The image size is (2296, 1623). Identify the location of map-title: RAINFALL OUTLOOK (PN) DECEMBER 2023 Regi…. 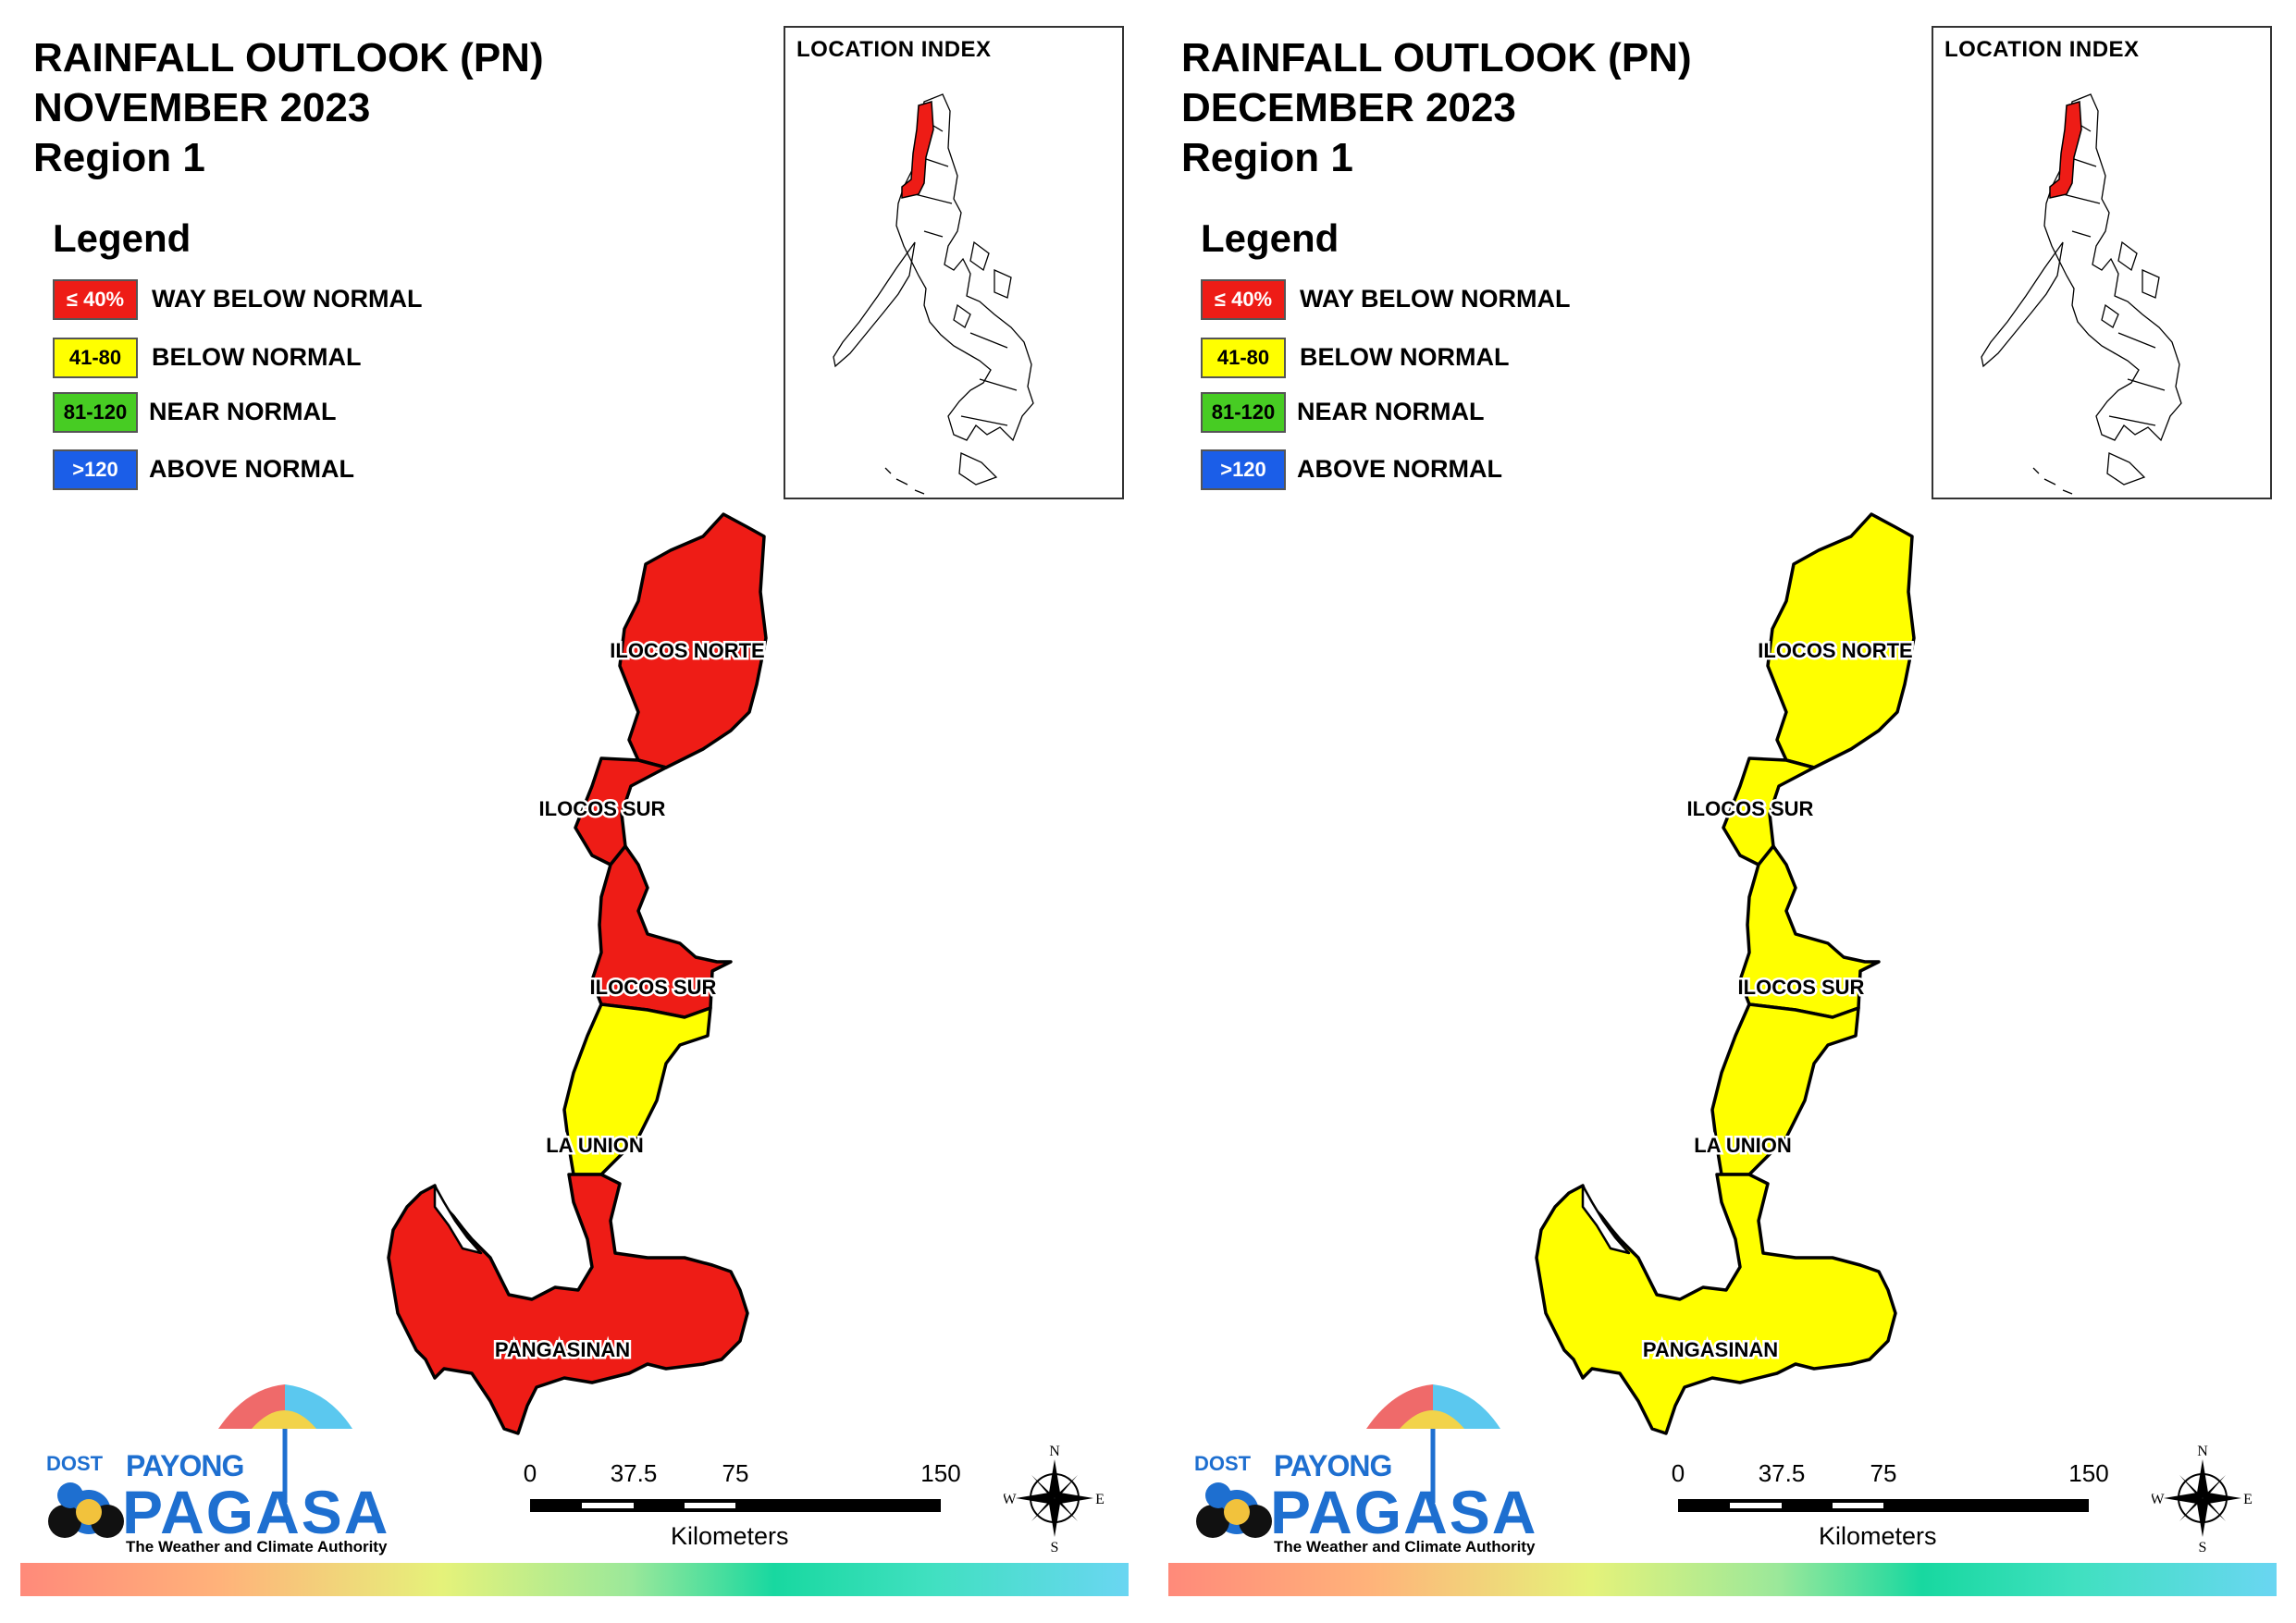
(1436, 108).